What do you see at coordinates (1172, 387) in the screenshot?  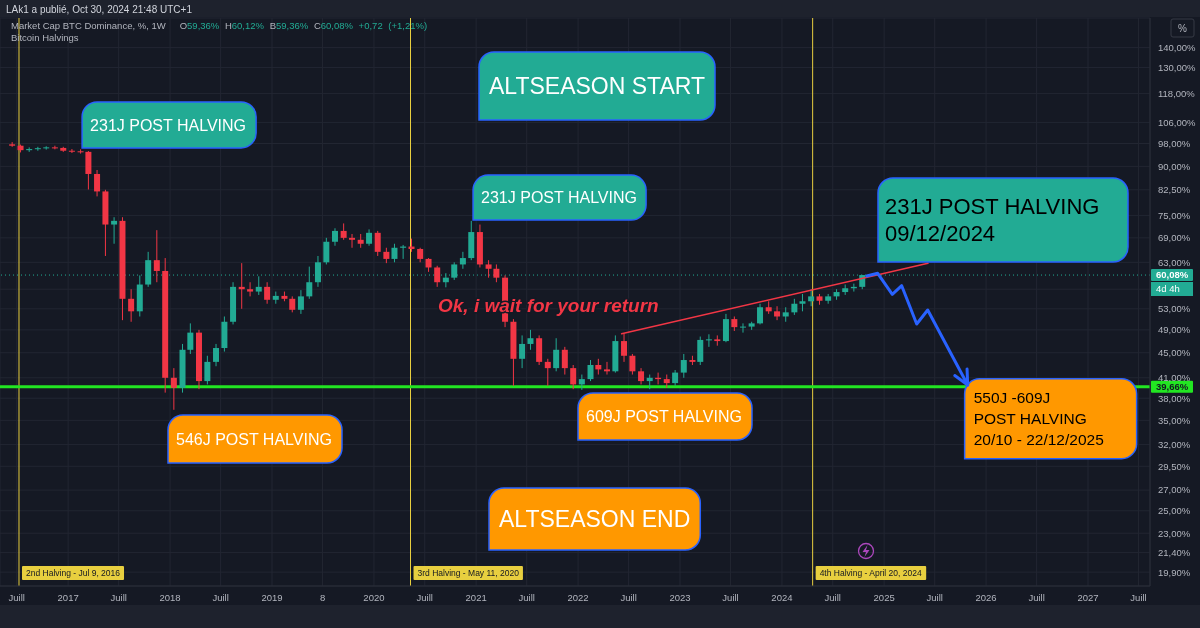 I see `ref-line-label: 39,66%` at bounding box center [1172, 387].